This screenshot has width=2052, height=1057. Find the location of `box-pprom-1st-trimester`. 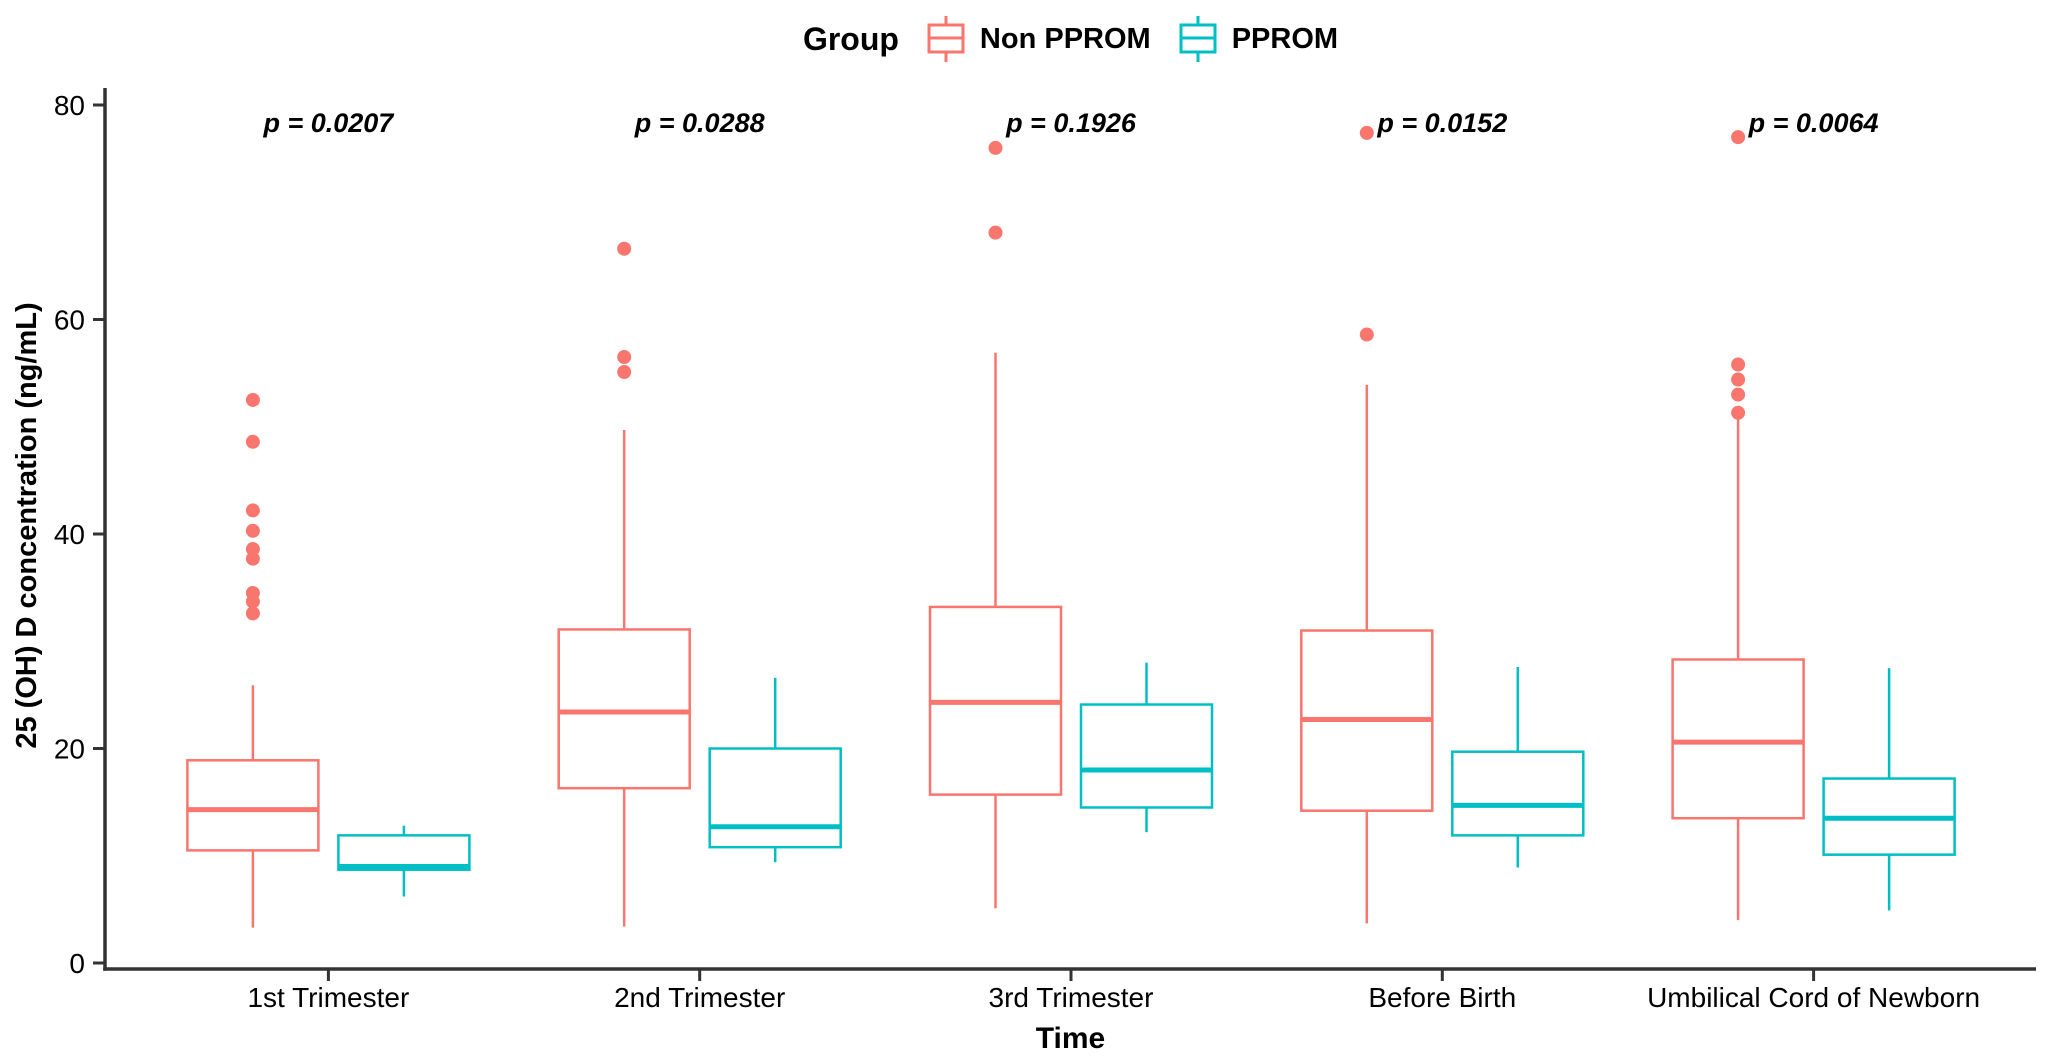

box-pprom-1st-trimester is located at coordinates (404, 852).